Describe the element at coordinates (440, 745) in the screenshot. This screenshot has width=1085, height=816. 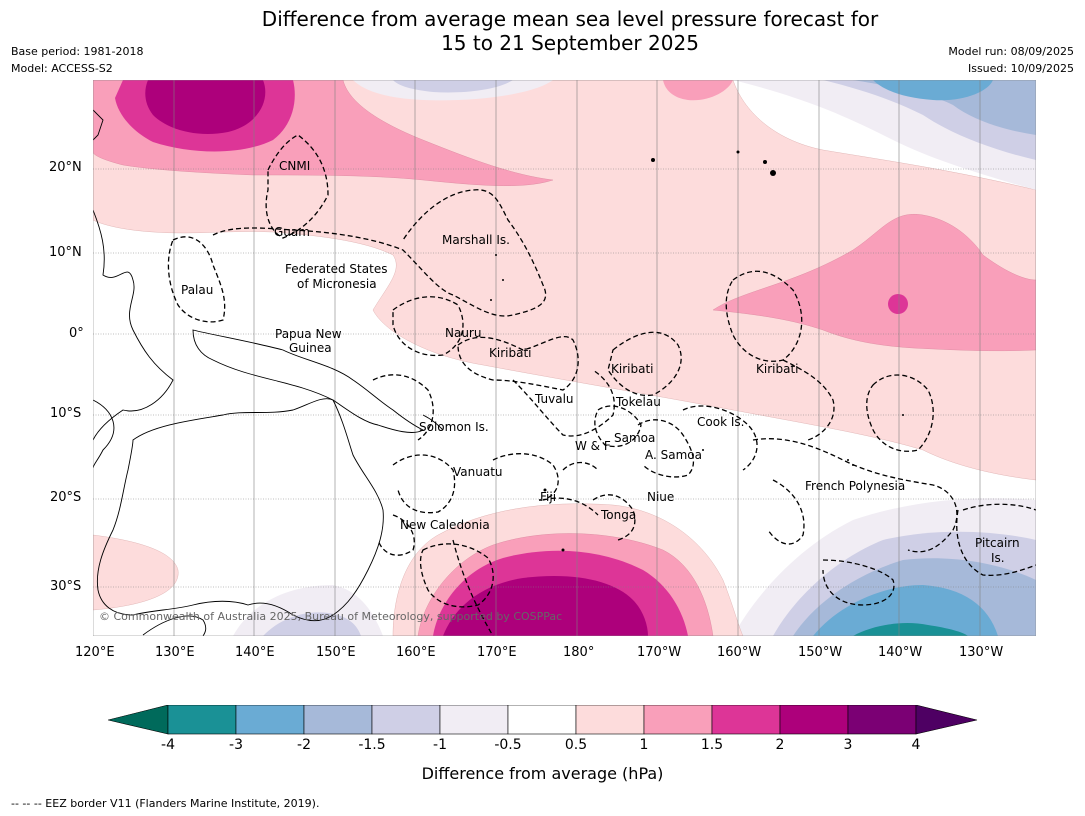
I see `colorbar-tick: -1` at that location.